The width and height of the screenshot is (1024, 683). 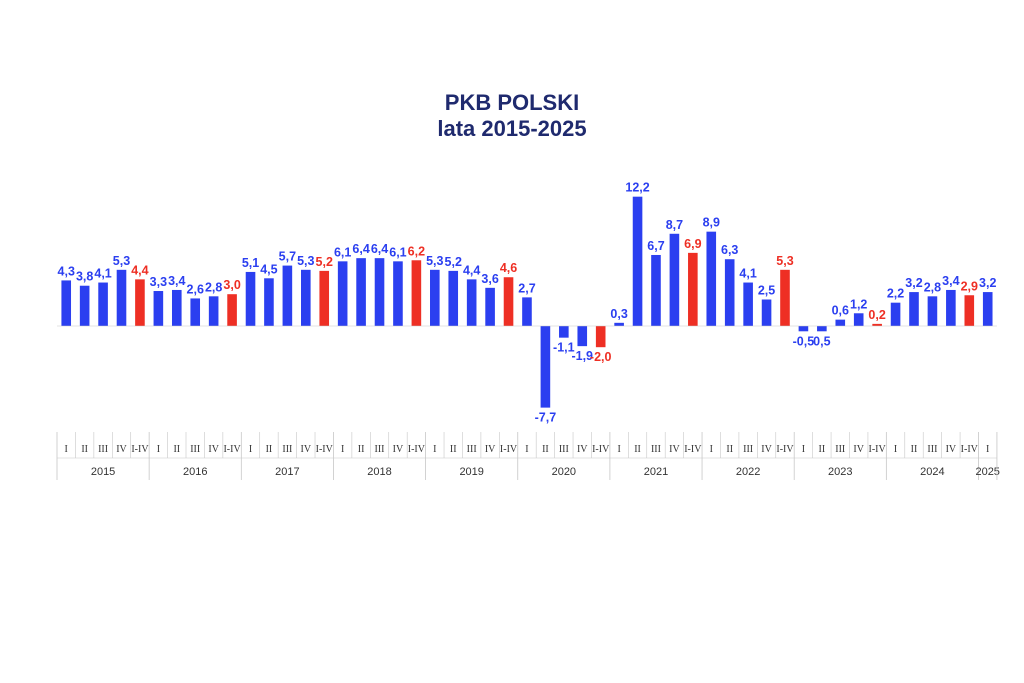 I want to click on value-label-2023-III: 0,6, so click(x=840, y=311).